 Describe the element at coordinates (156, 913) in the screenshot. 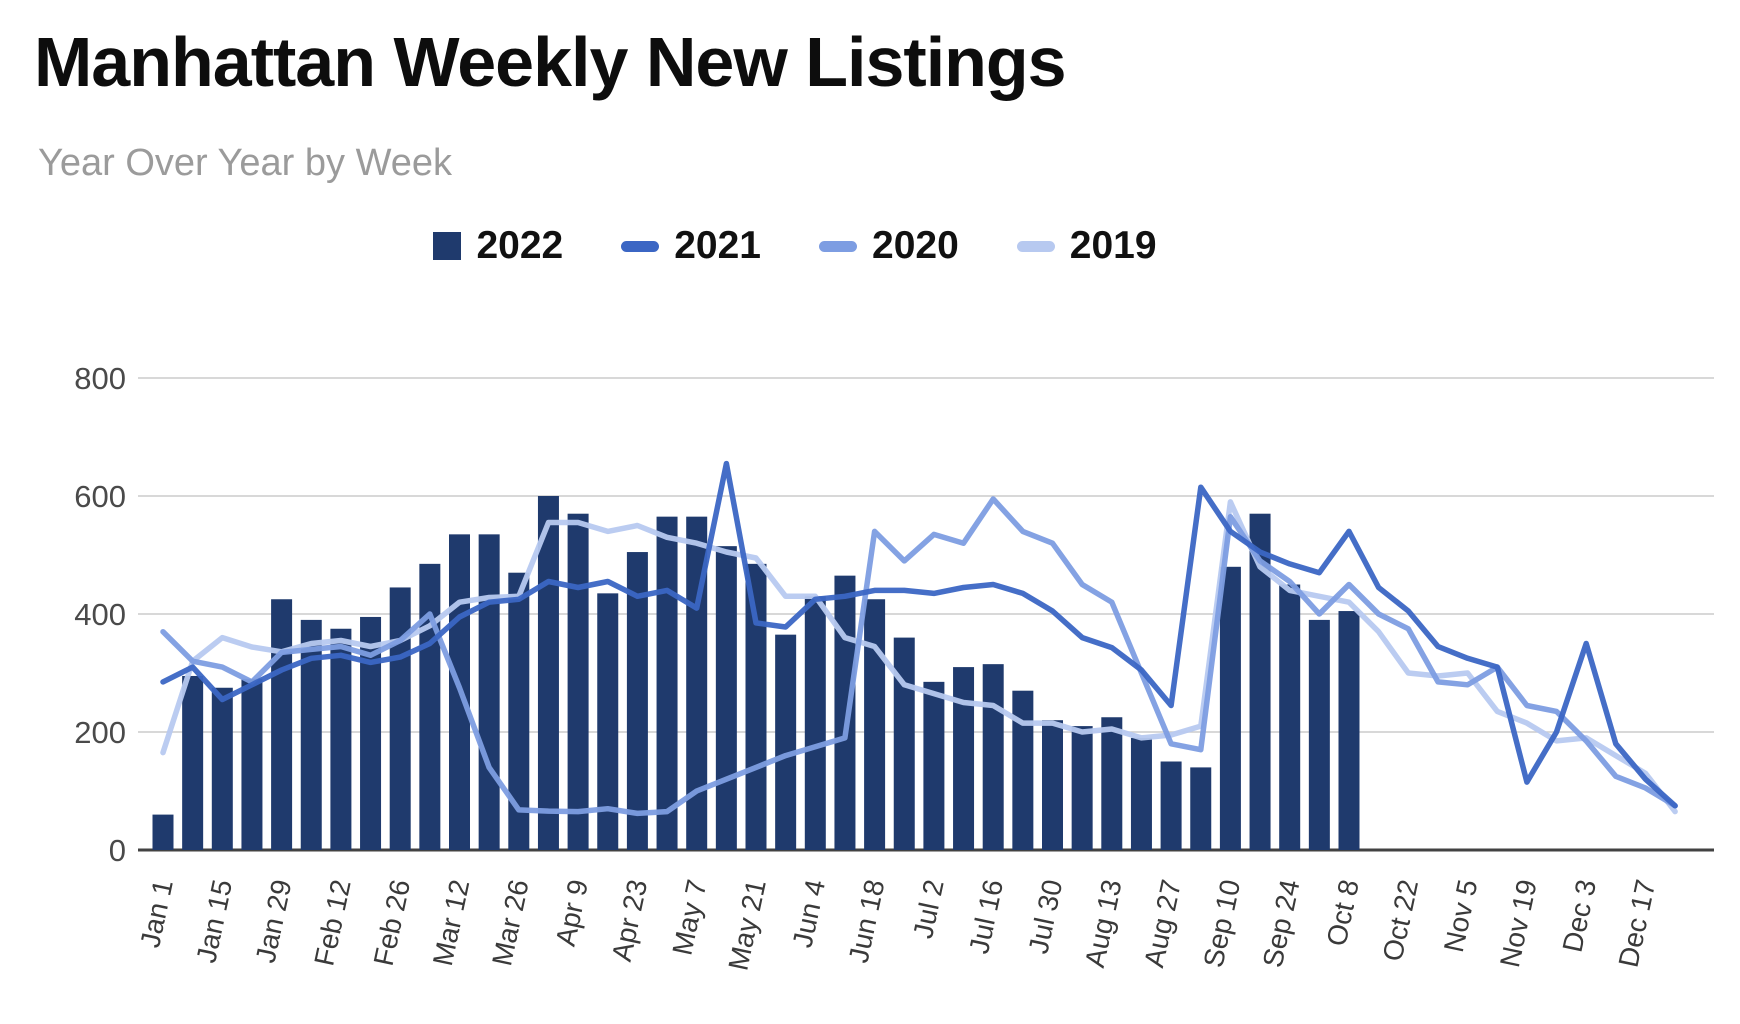

I see `x-tick-label-Jan 1: Jan 1` at that location.